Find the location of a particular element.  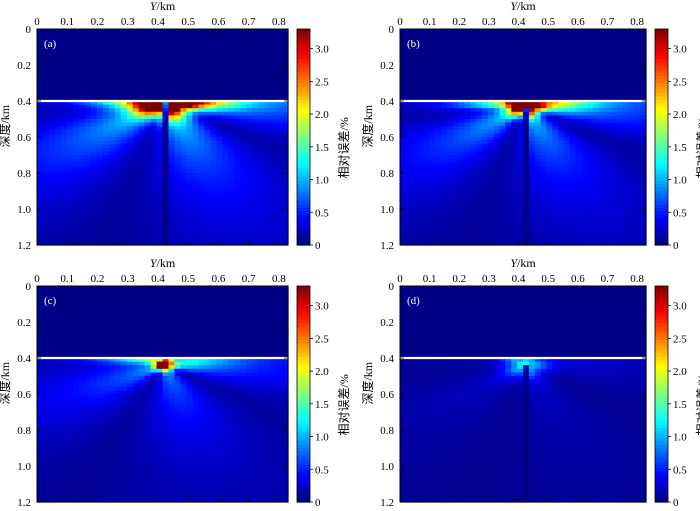

y-tick-label: 0.6 is located at coordinates (24, 138).